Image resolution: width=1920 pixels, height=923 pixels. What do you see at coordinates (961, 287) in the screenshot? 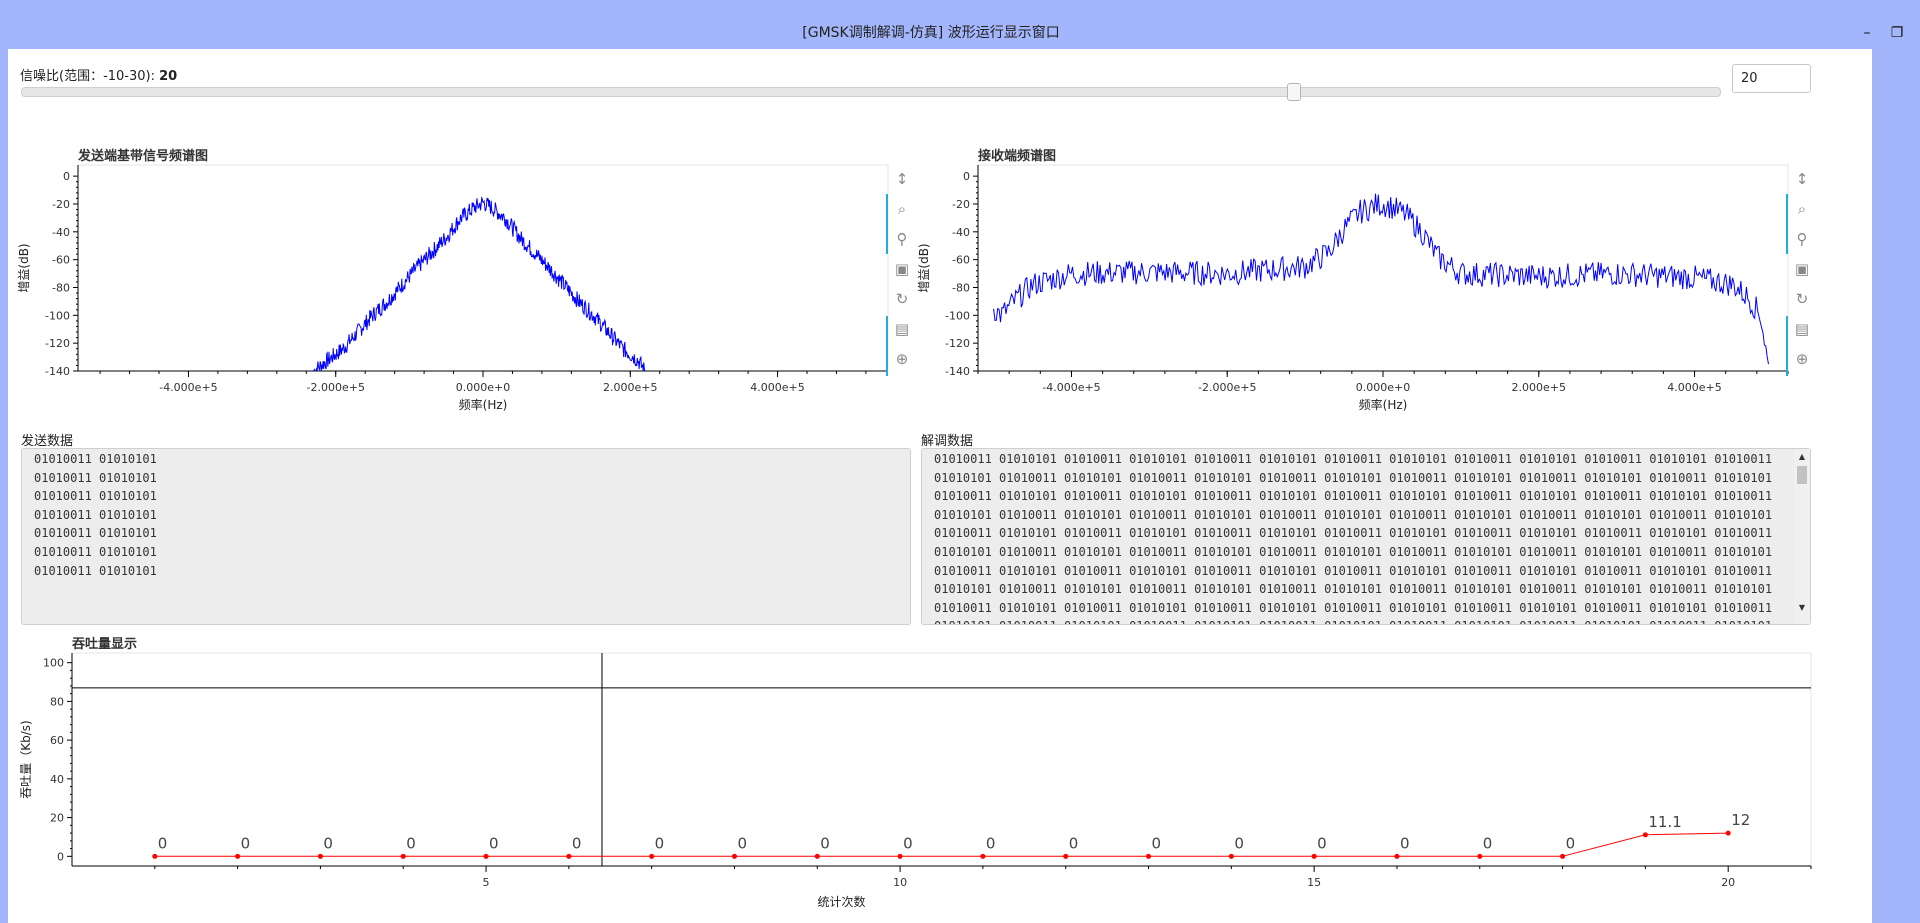
I see `rx-y-tick-label: -80` at bounding box center [961, 287].